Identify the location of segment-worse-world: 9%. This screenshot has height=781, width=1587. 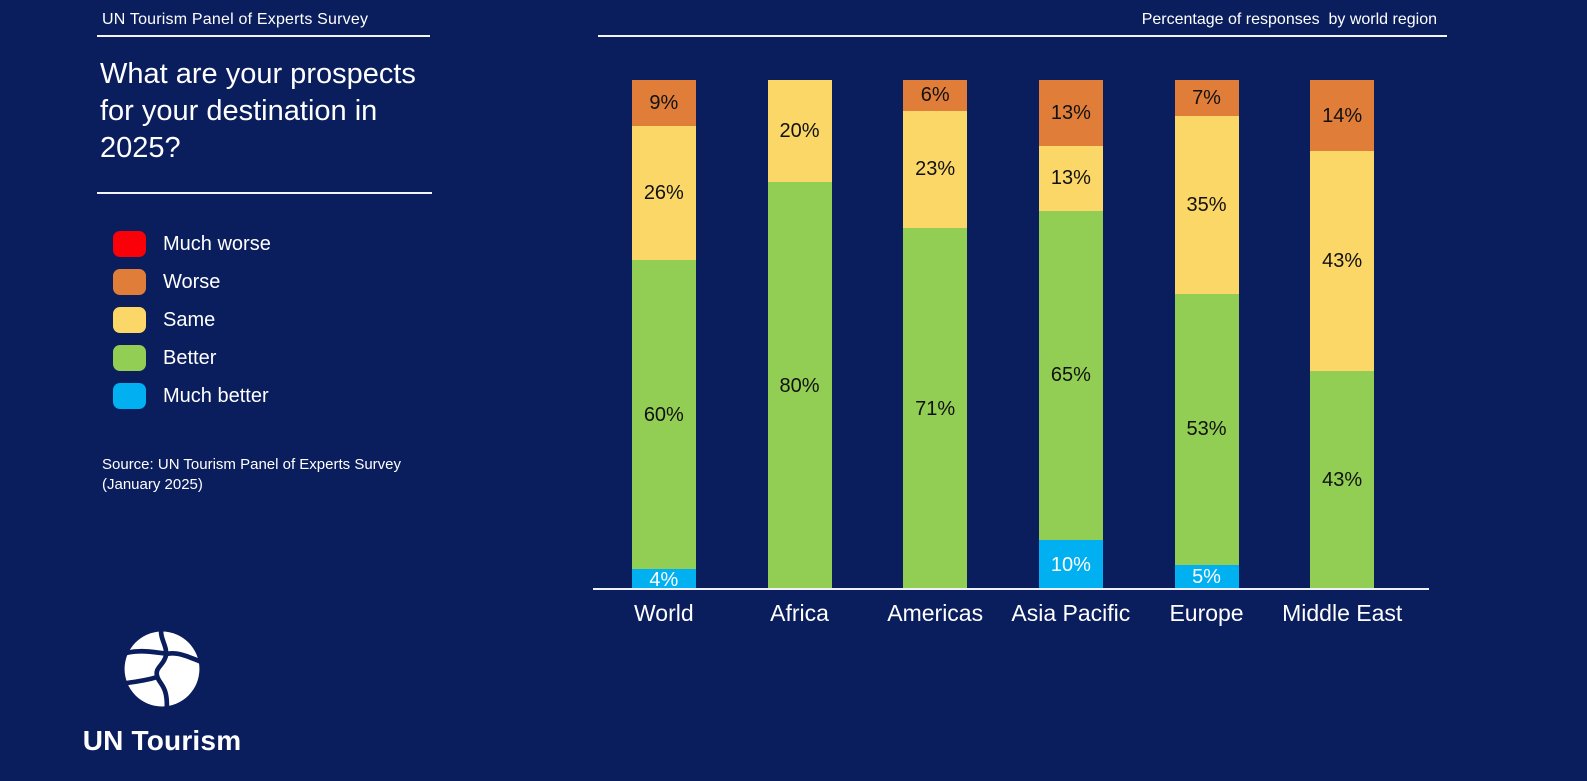
(663, 103).